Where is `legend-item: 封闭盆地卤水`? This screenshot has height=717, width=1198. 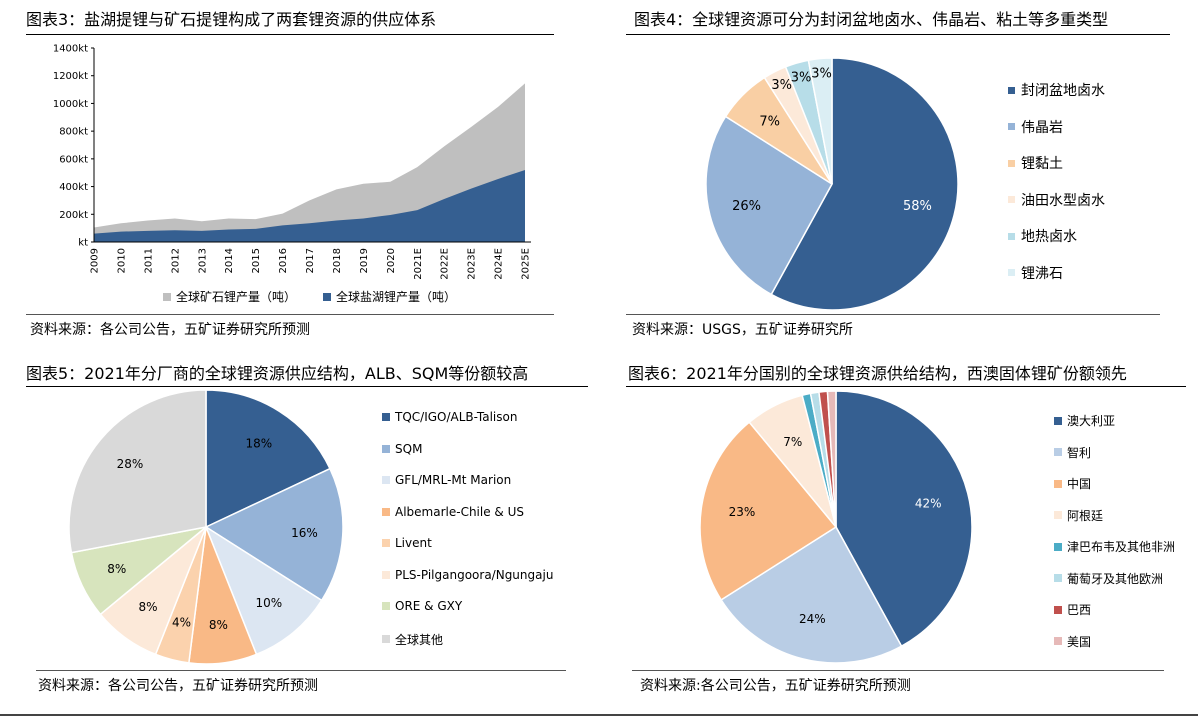
legend-item: 封闭盆地卤水 is located at coordinates (1056, 90).